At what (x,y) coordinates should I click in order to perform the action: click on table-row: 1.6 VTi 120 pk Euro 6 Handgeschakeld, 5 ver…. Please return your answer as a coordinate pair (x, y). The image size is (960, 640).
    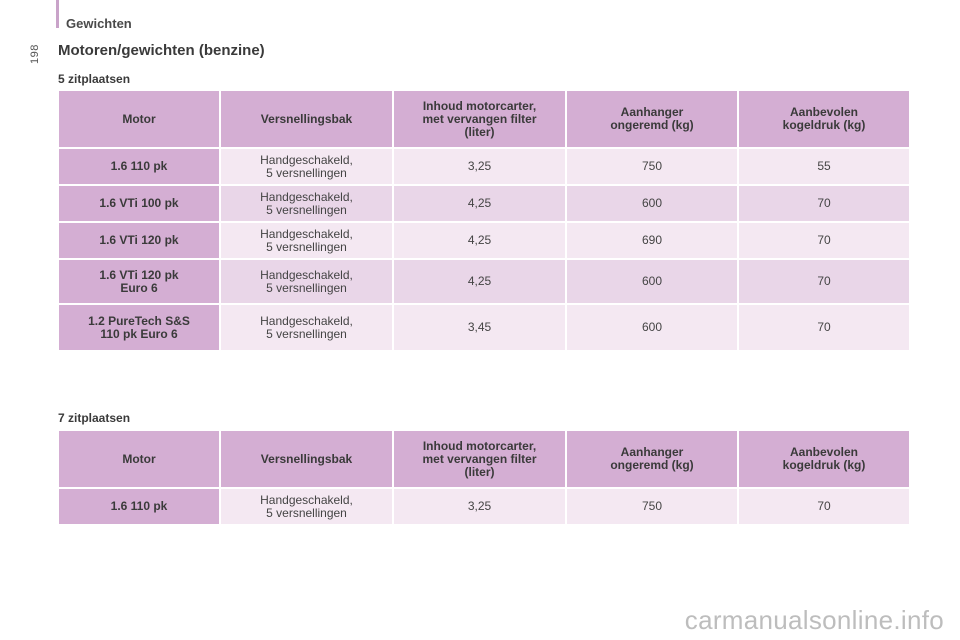
    Looking at the image, I should click on (484, 281).